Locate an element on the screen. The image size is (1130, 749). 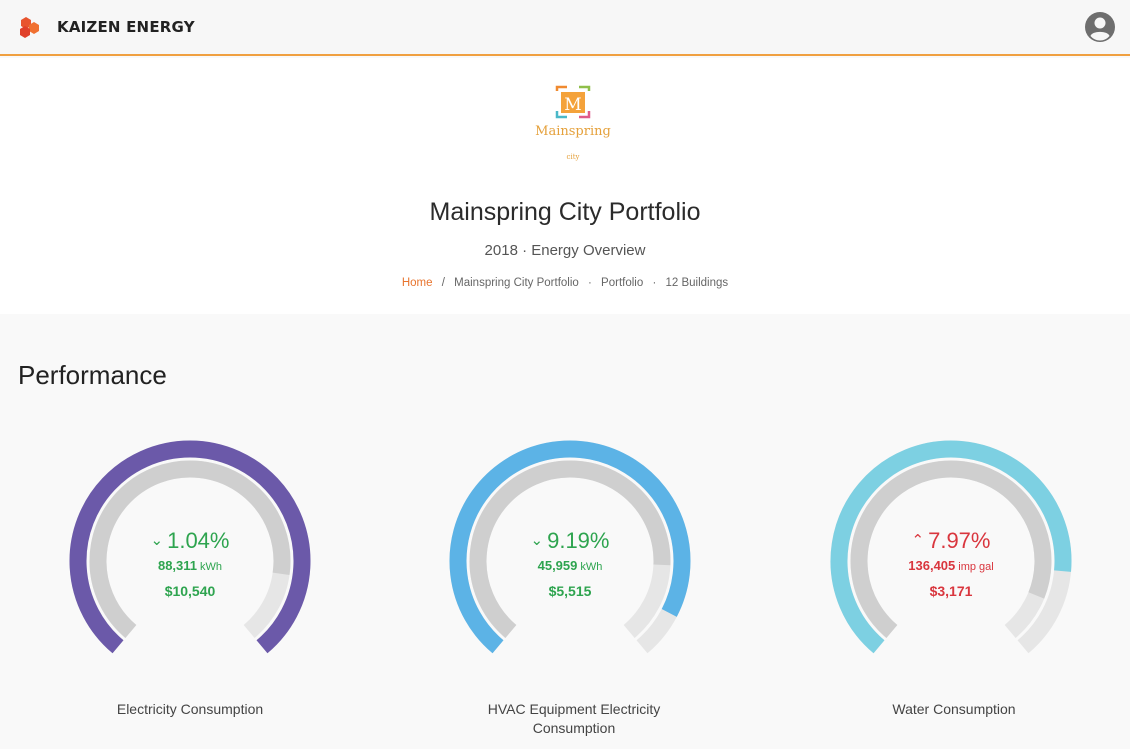
page-subtitle: 2018 · Energy Overview is located at coordinates (565, 250).